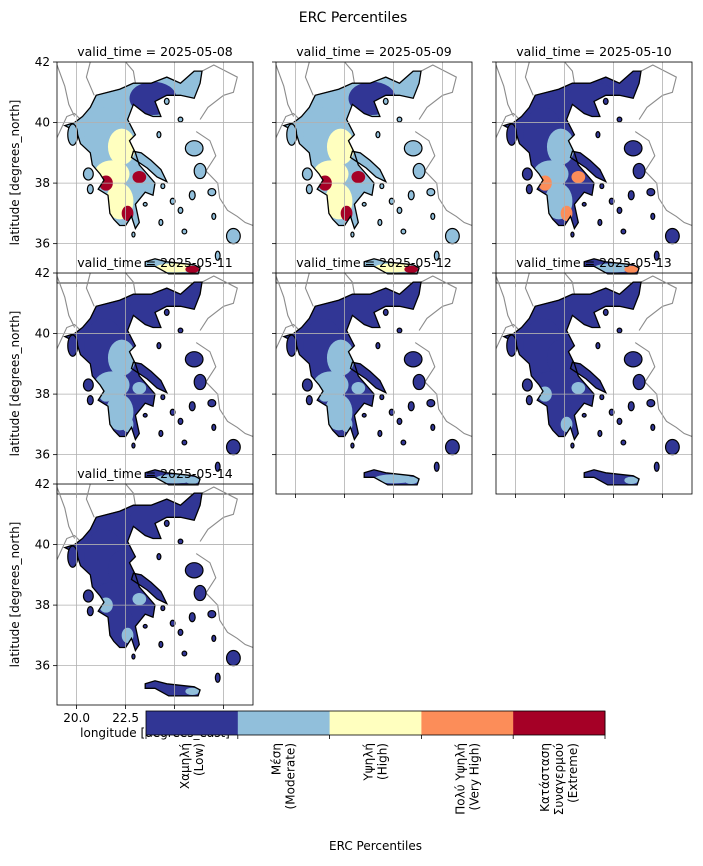  What do you see at coordinates (375, 846) in the screenshot?
I see `colorbar-title: ERC Percentiles` at bounding box center [375, 846].